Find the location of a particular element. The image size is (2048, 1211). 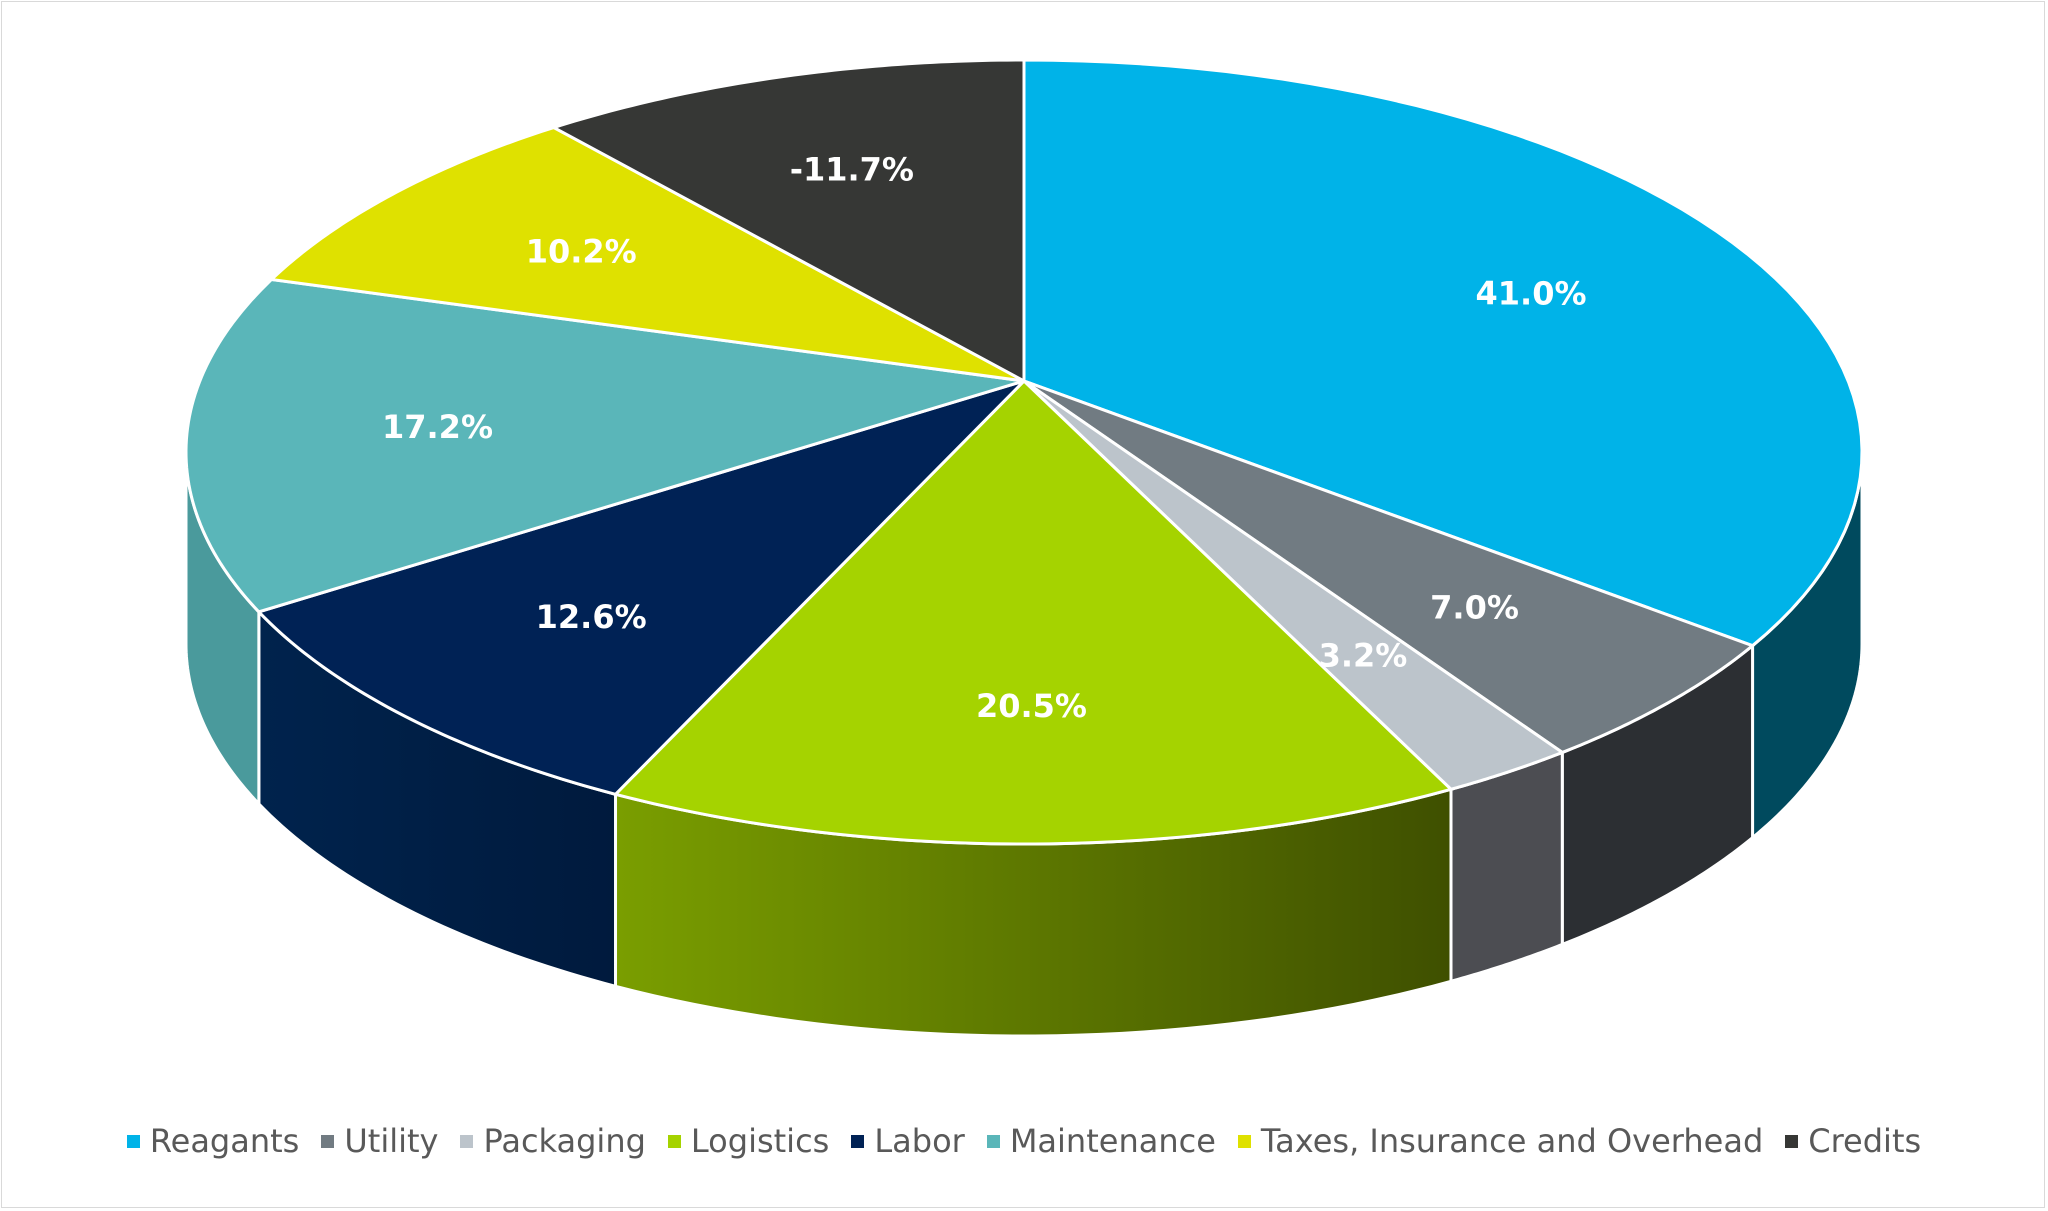

legend-item: Packaging is located at coordinates (553, 1141).